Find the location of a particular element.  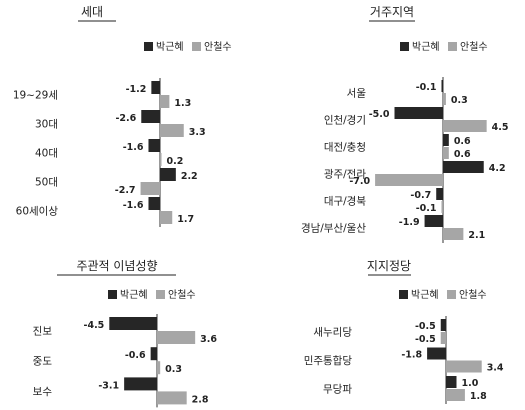

data-label: -0.6 is located at coordinates (135, 355).